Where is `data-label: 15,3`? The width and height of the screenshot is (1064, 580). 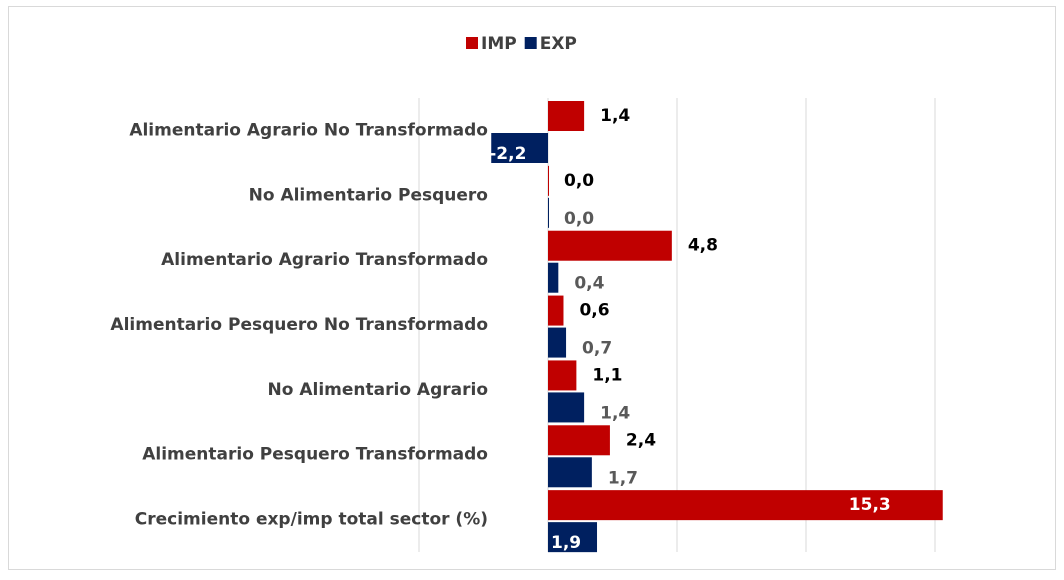 data-label: 15,3 is located at coordinates (870, 505).